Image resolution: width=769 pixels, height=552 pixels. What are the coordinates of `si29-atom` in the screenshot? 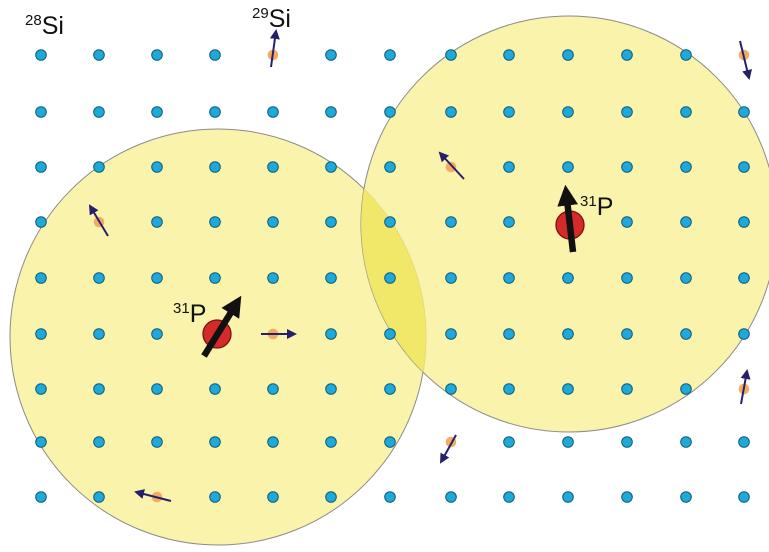 It's located at (451, 167).